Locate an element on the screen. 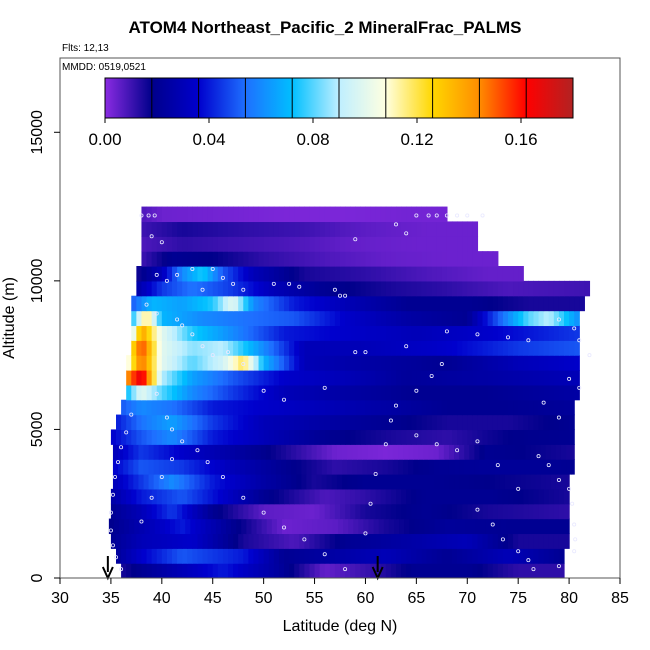 This screenshot has width=650, height=650. flights-label: Flts: 12,13 is located at coordinates (85, 48).